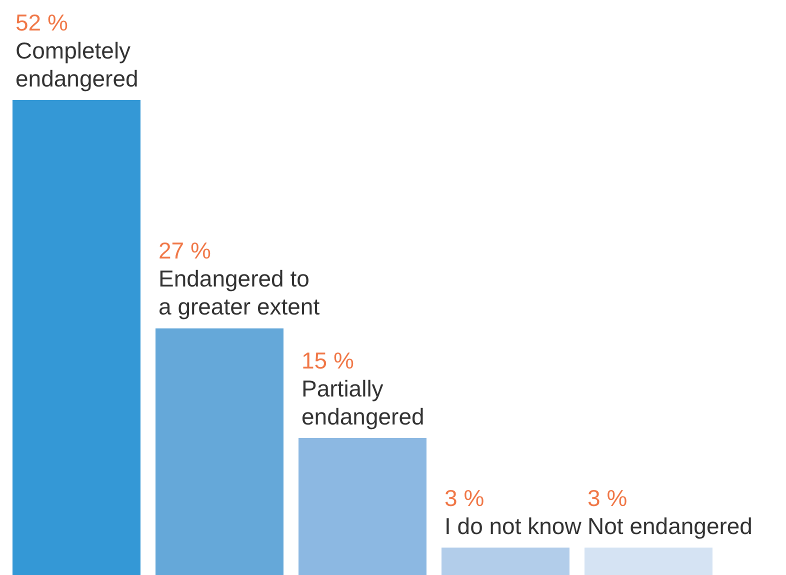  I want to click on x-tick-label: Not endangered, so click(670, 525).